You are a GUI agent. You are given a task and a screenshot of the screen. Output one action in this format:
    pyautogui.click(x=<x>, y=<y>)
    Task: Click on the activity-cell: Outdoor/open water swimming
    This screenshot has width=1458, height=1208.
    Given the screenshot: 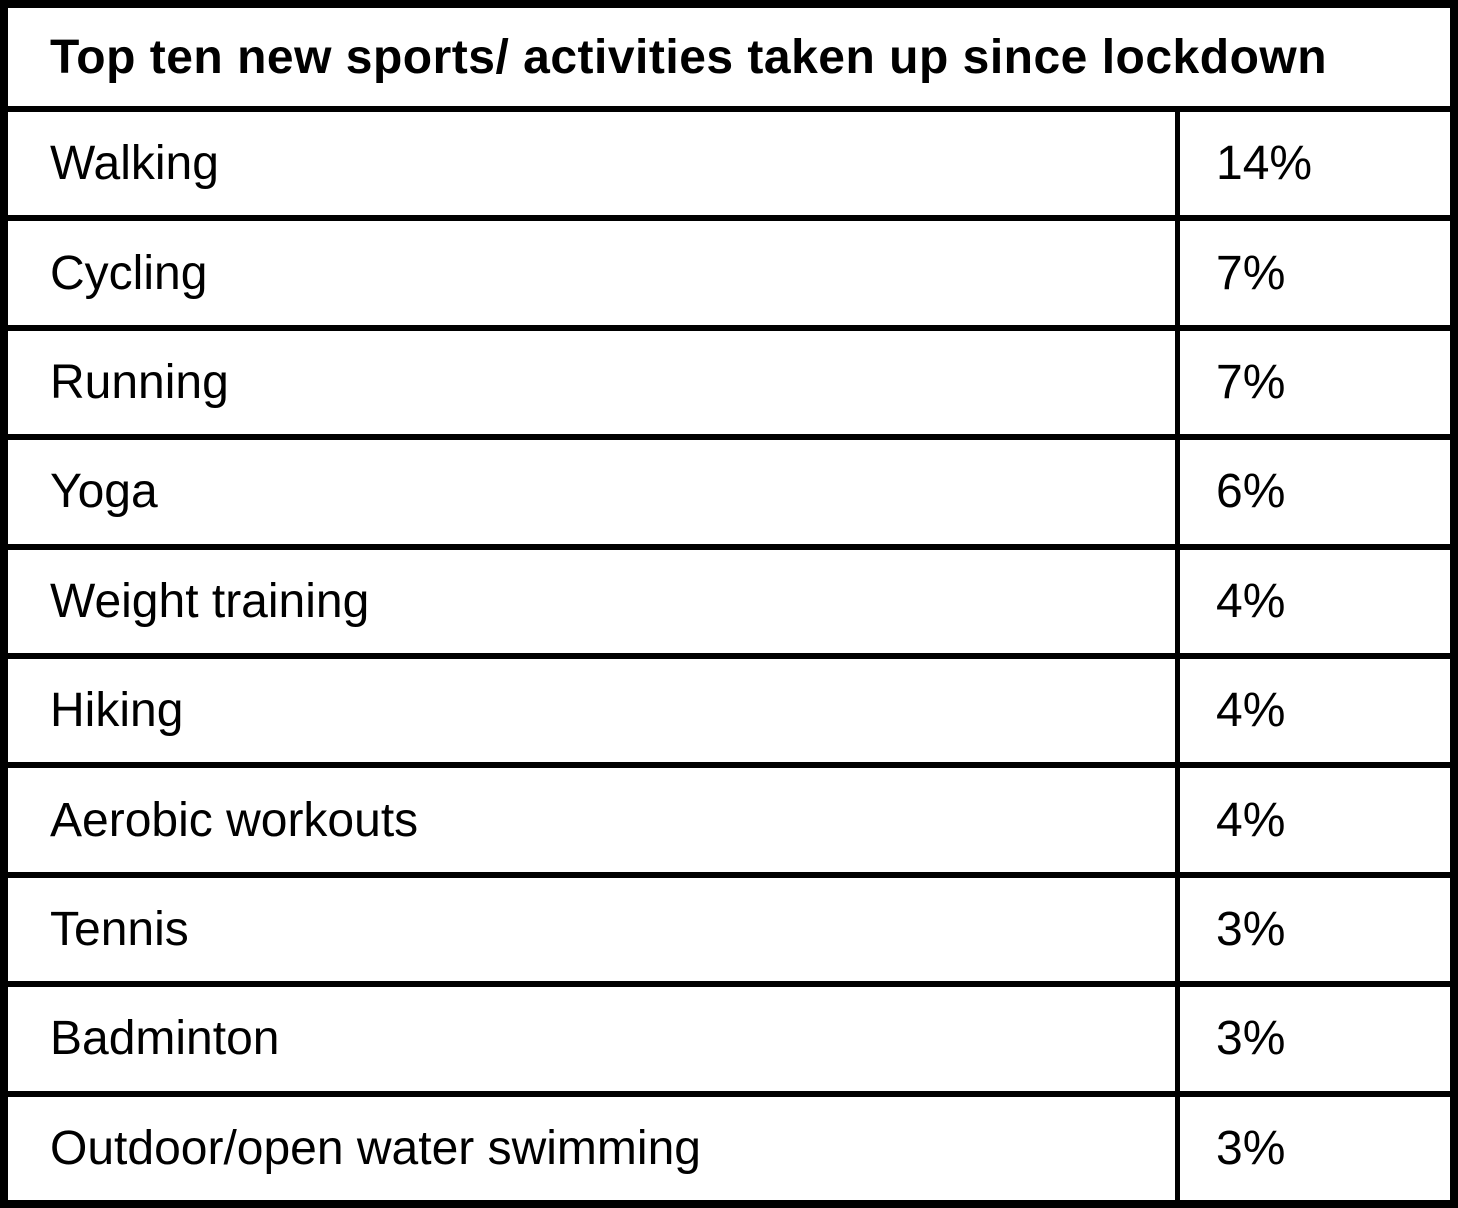 What is the action you would take?
    pyautogui.click(x=594, y=1148)
    